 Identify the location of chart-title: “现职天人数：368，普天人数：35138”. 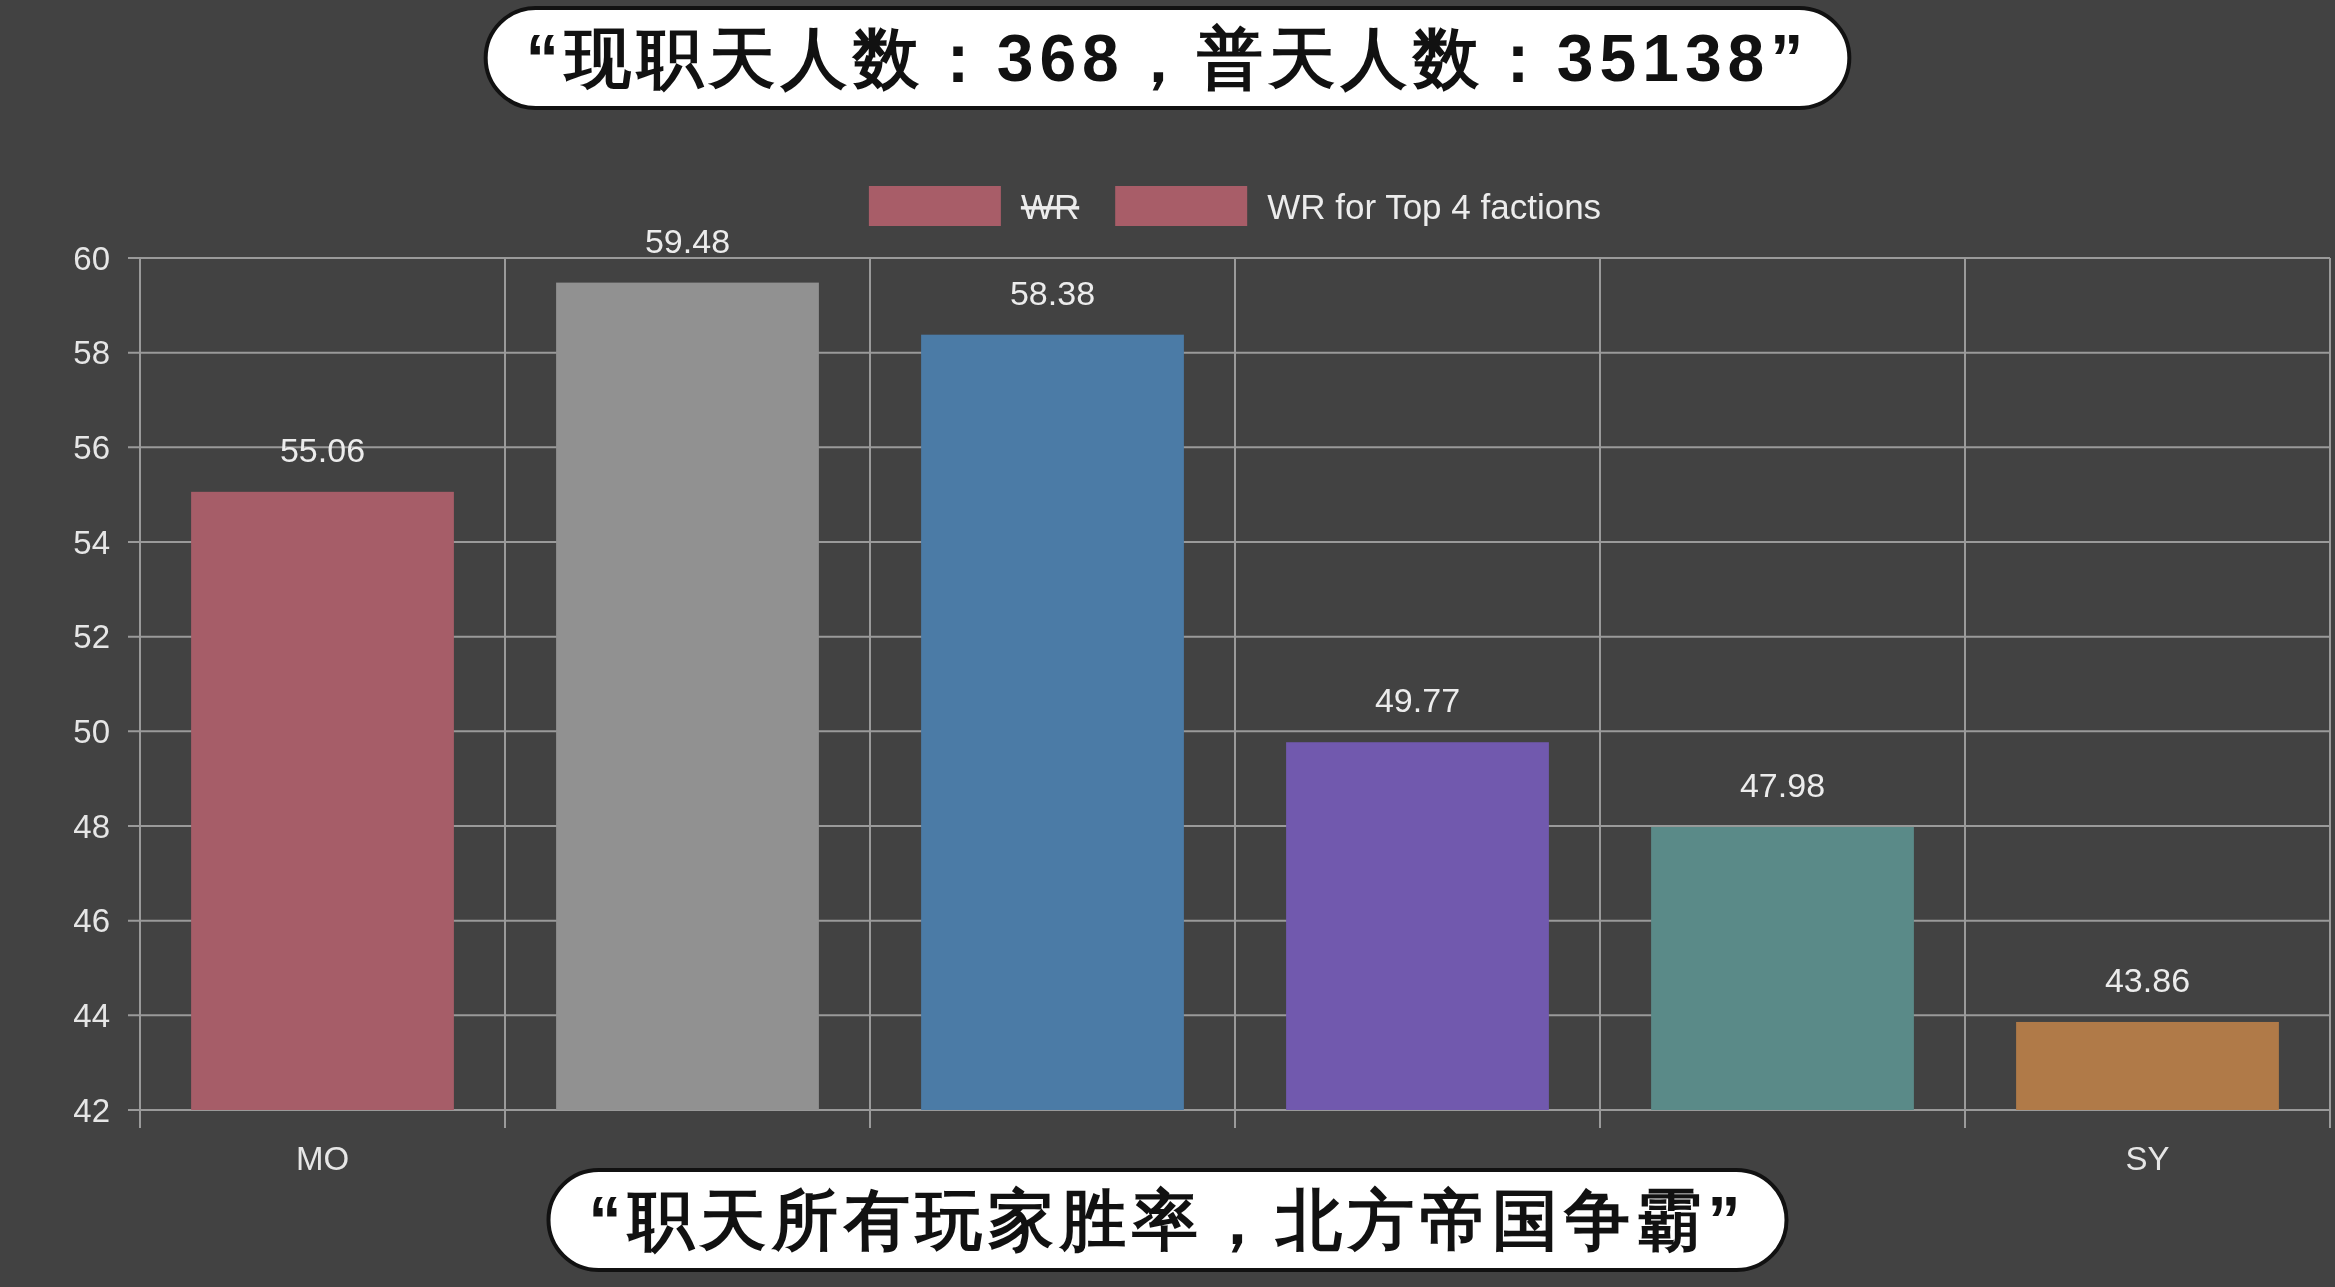
(1167, 58).